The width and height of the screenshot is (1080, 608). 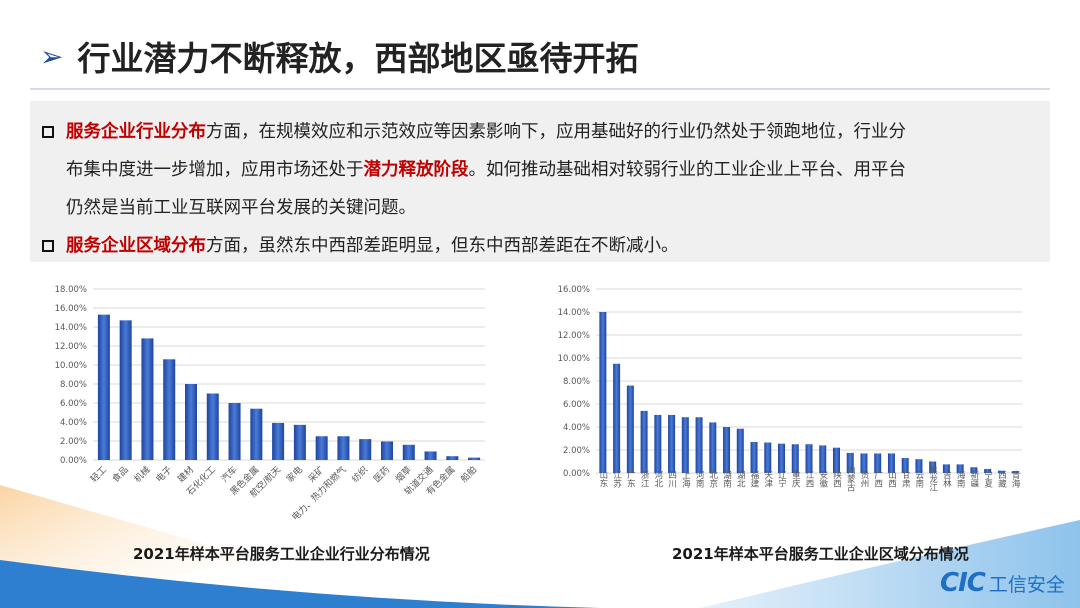 What do you see at coordinates (574, 359) in the screenshot?
I see `y-tick-label: 10.00%` at bounding box center [574, 359].